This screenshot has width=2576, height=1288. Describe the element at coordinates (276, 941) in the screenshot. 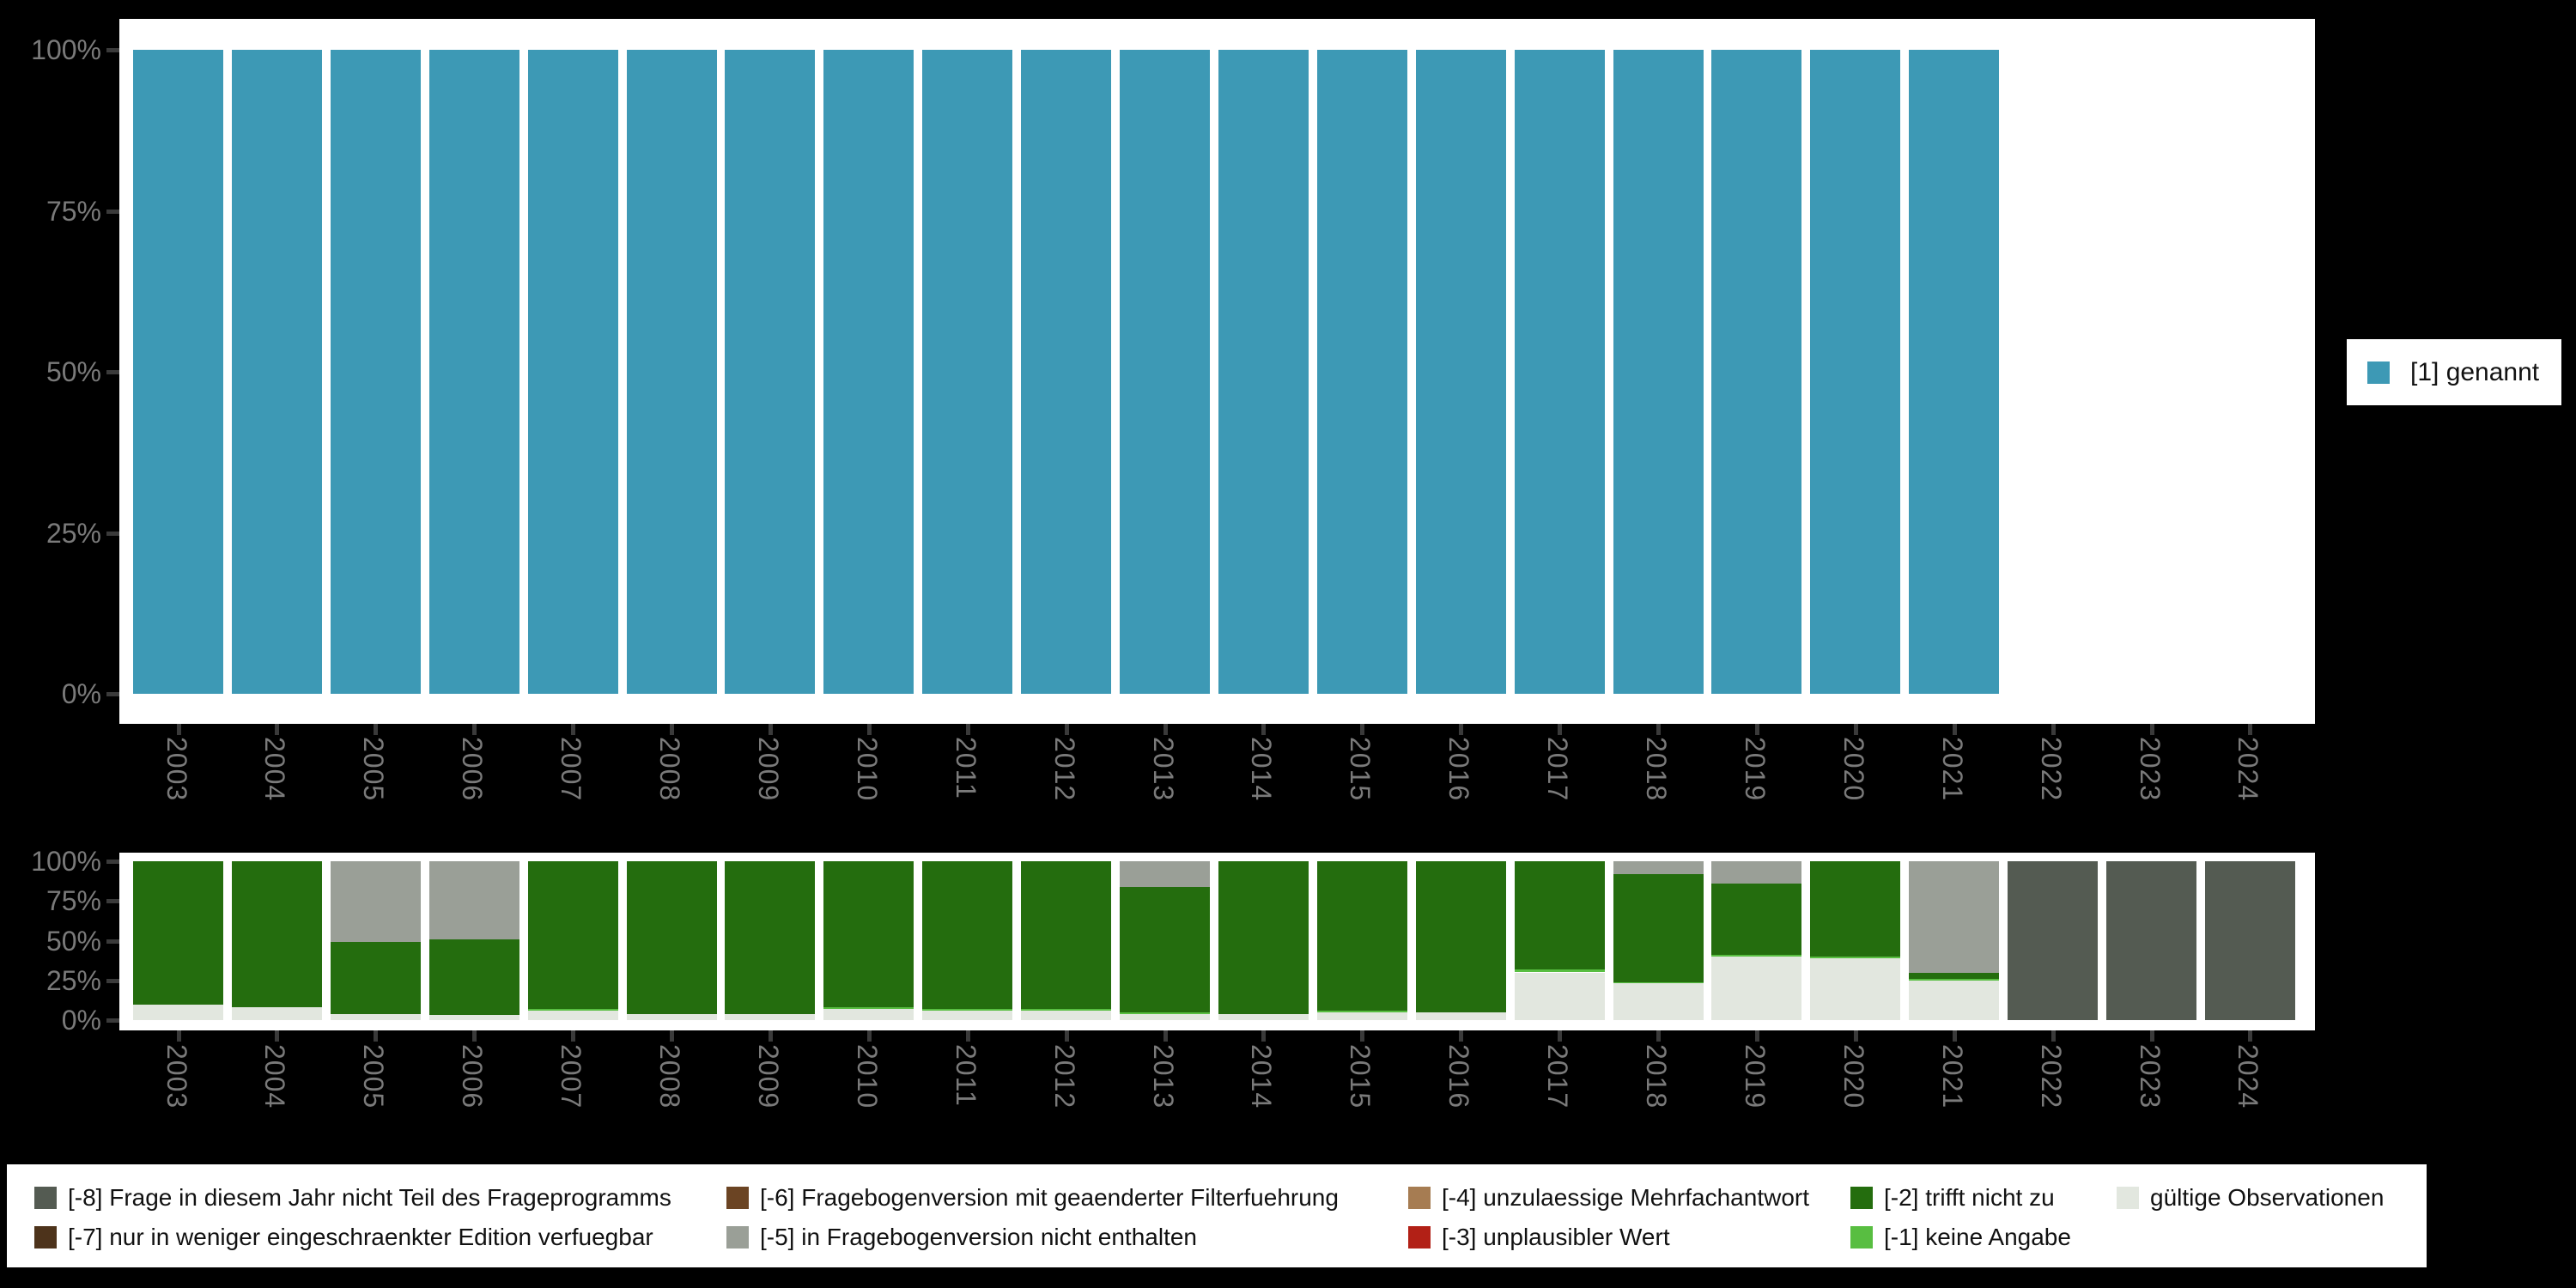

I see `bar-2004` at that location.